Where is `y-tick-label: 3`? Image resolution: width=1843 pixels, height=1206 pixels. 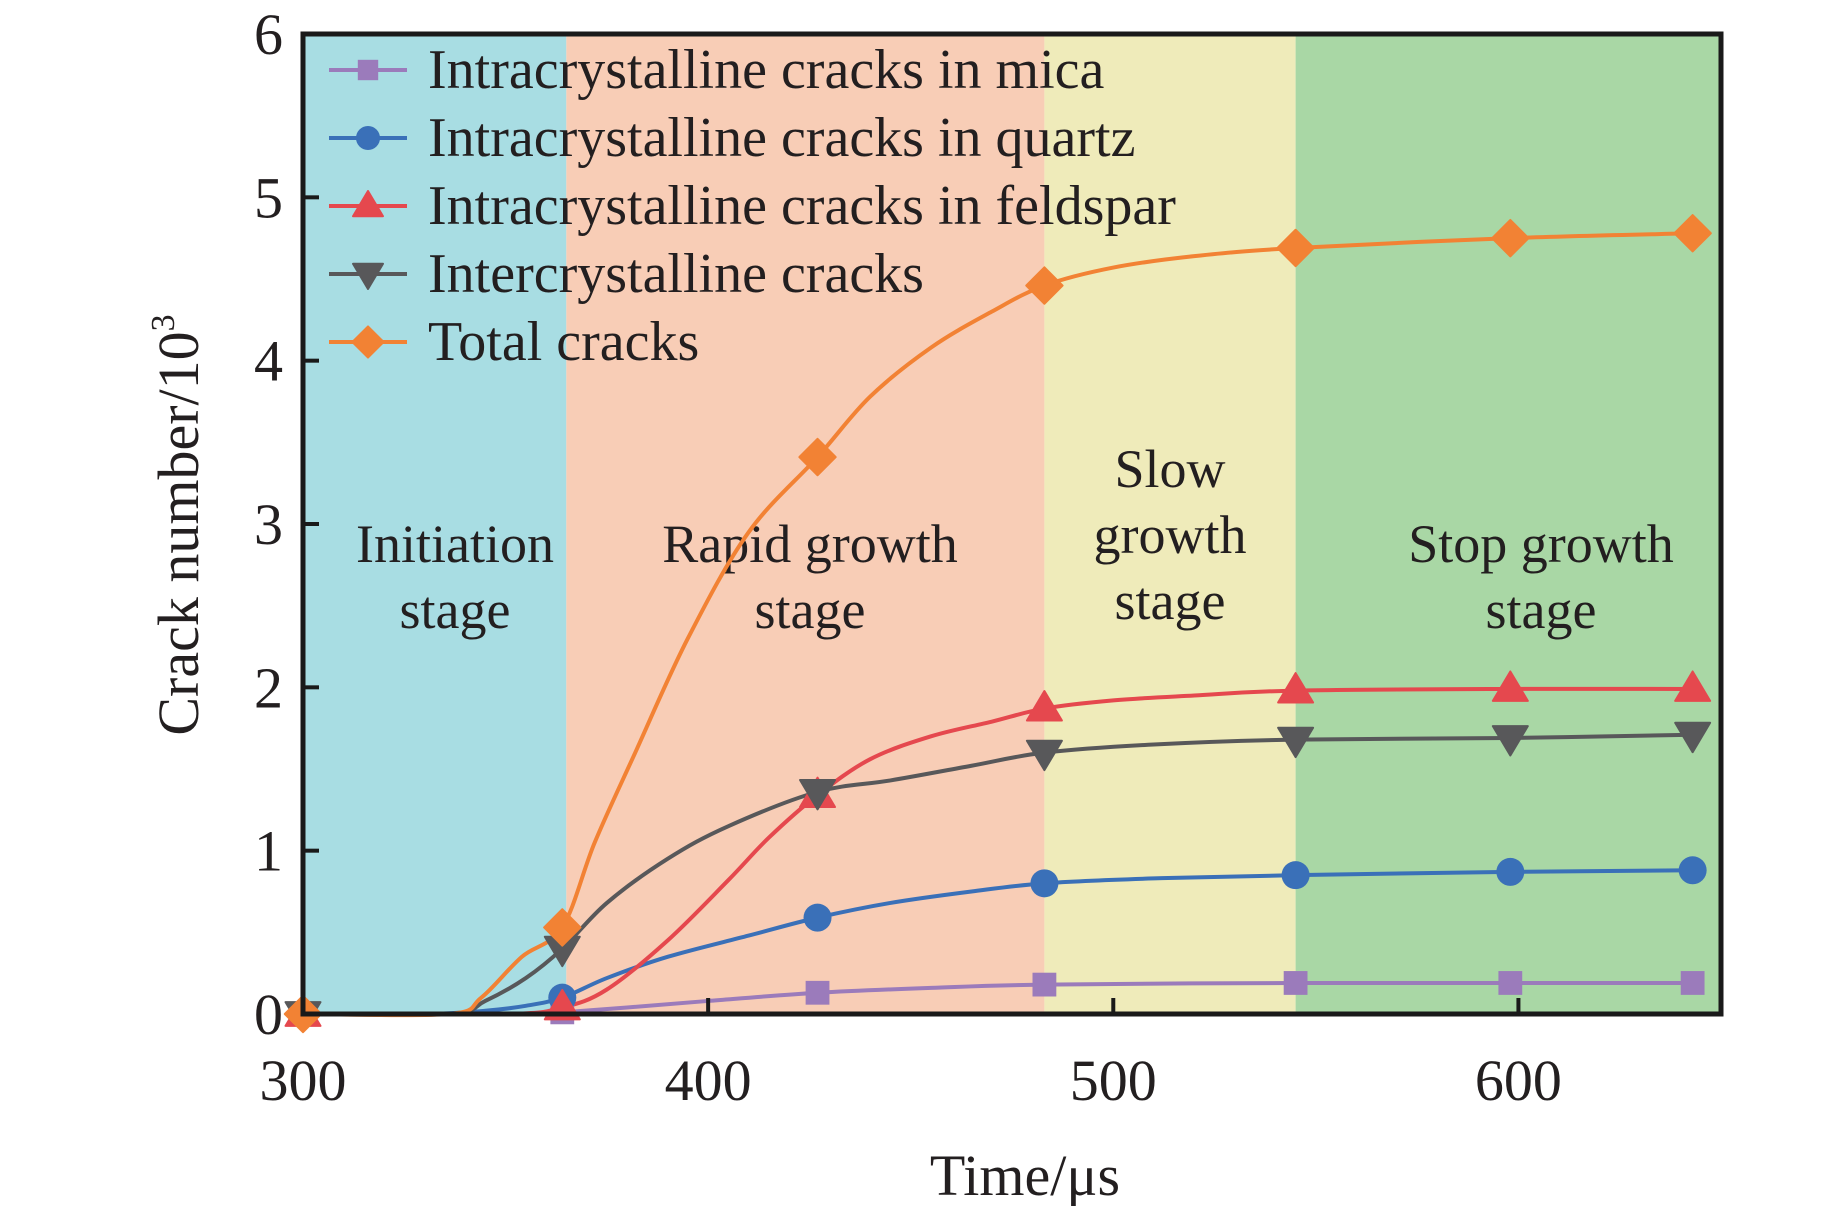
y-tick-label: 3 is located at coordinates (268, 524).